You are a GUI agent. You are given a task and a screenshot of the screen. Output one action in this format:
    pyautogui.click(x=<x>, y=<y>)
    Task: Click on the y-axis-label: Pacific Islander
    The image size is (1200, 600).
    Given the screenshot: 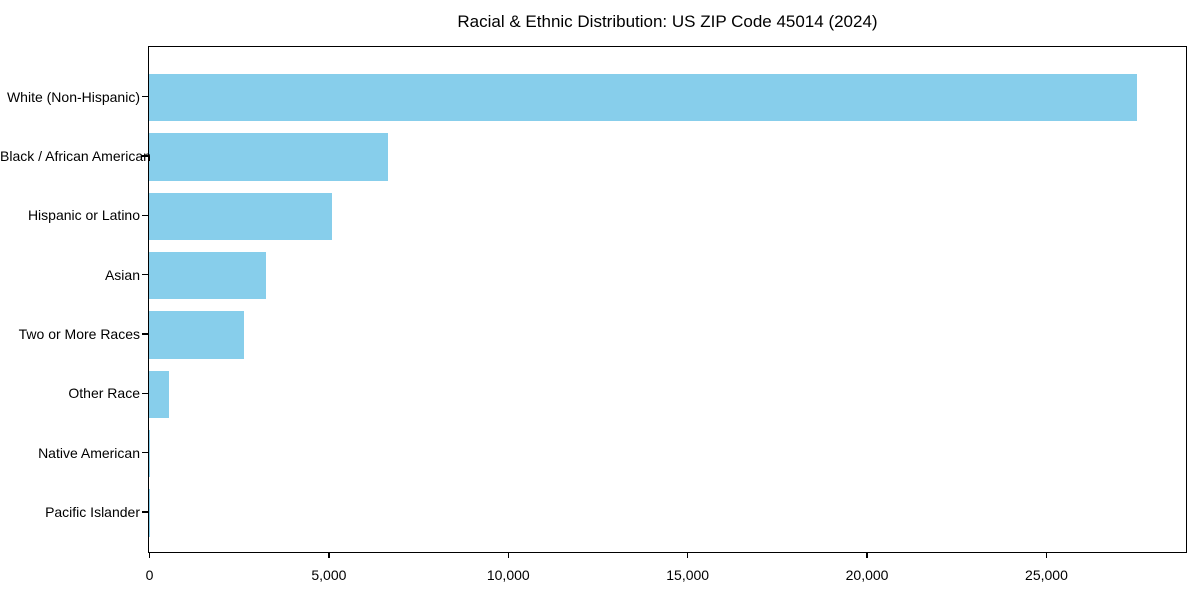 What is the action you would take?
    pyautogui.click(x=92, y=511)
    